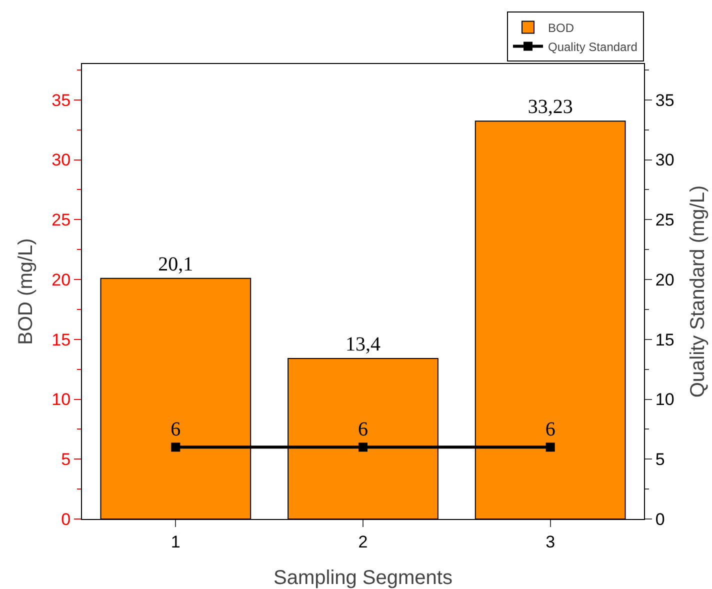 The width and height of the screenshot is (712, 589). I want to click on y2-tick-label: 10, so click(664, 400).